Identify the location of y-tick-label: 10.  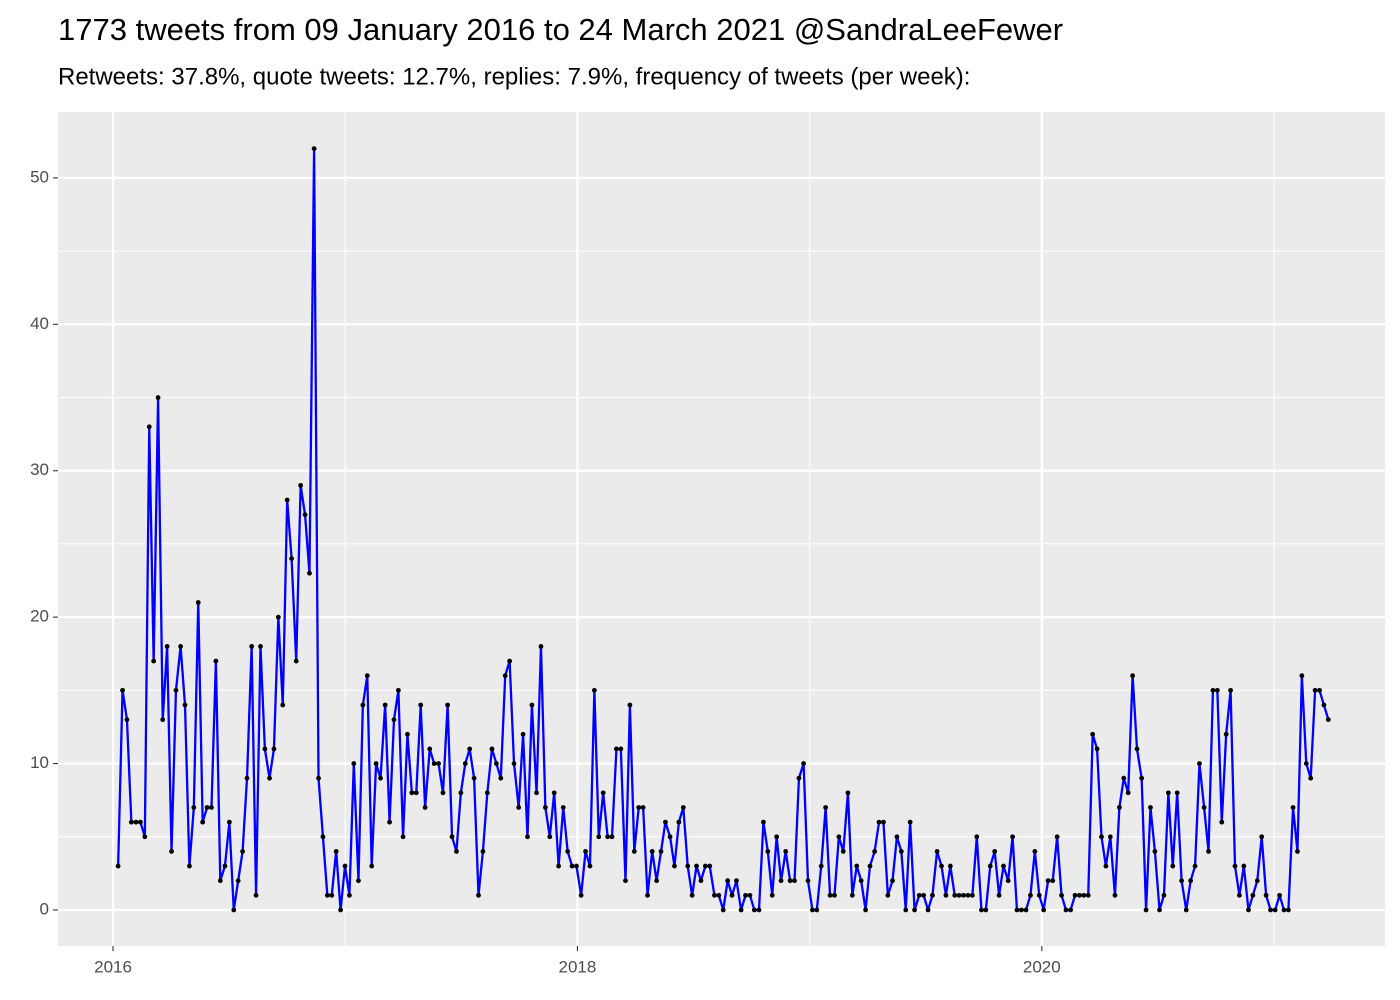
(39, 762).